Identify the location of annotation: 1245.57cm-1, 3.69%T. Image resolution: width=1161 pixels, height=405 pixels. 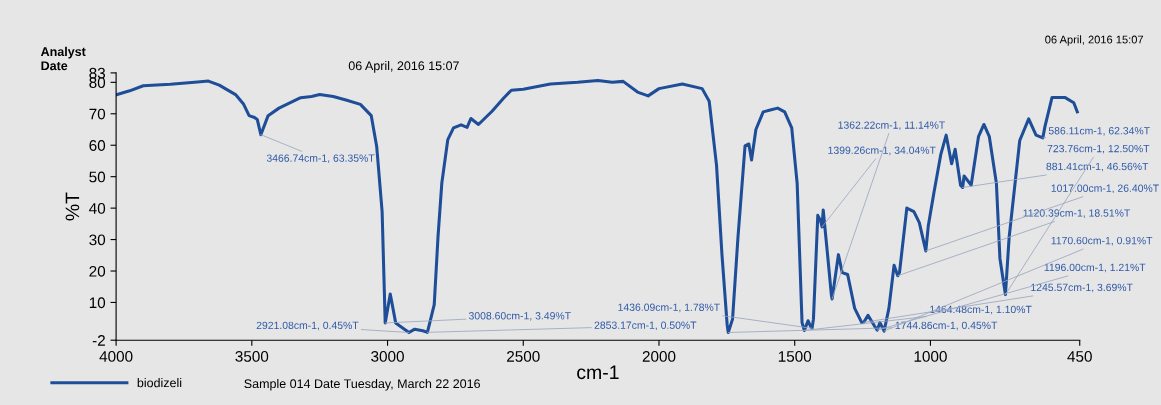
(1082, 288).